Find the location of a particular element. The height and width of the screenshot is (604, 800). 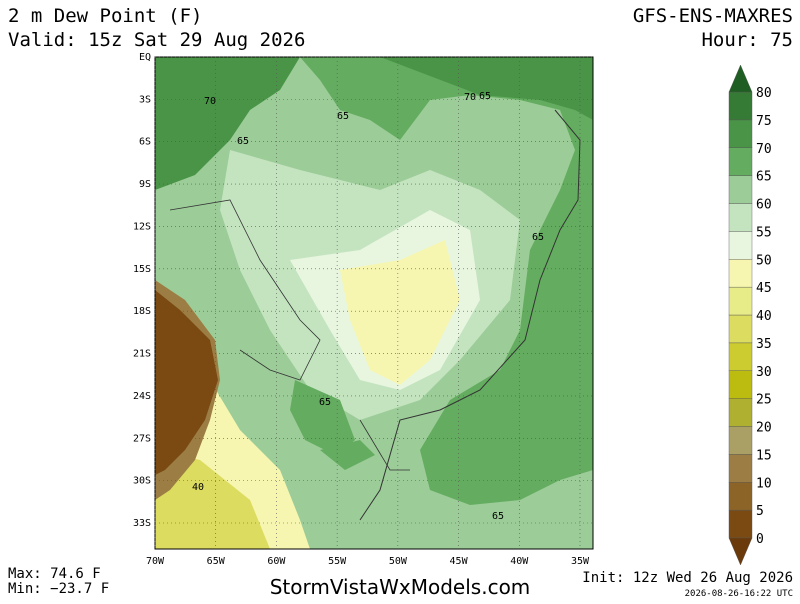

borders is located at coordinates (289, 335).